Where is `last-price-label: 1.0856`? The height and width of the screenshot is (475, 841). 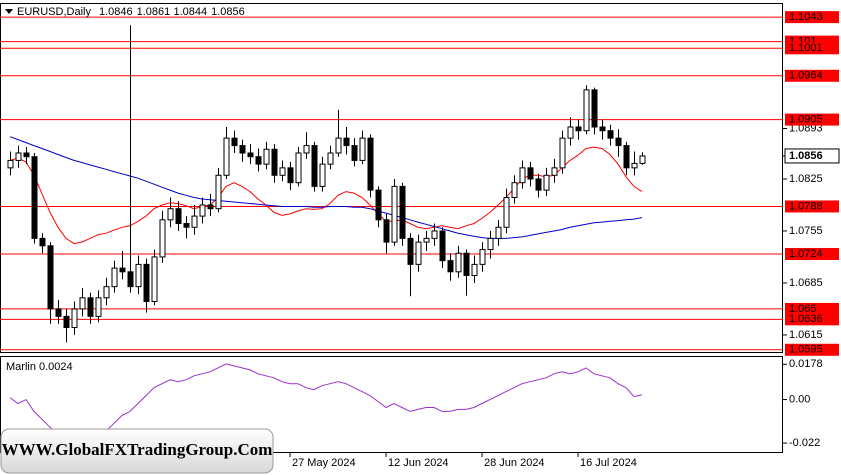
last-price-label: 1.0856 is located at coordinates (806, 156).